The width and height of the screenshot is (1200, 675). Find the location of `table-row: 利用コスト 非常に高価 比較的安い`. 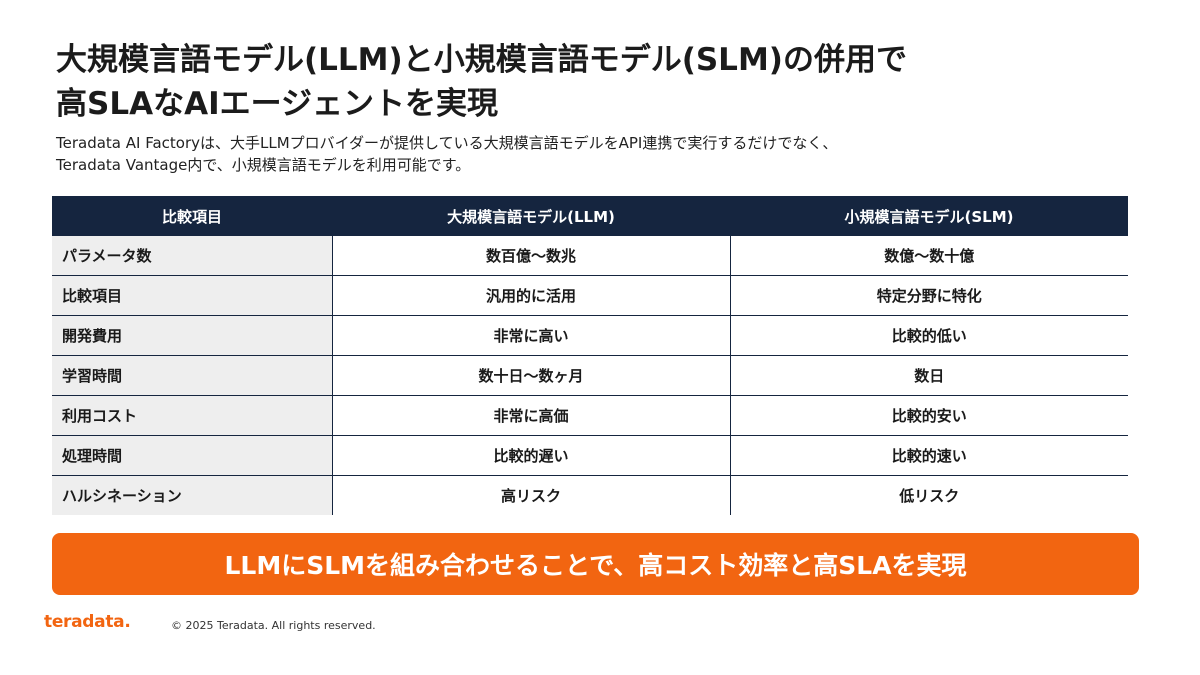

table-row: 利用コスト 非常に高価 比較的安い is located at coordinates (590, 415).